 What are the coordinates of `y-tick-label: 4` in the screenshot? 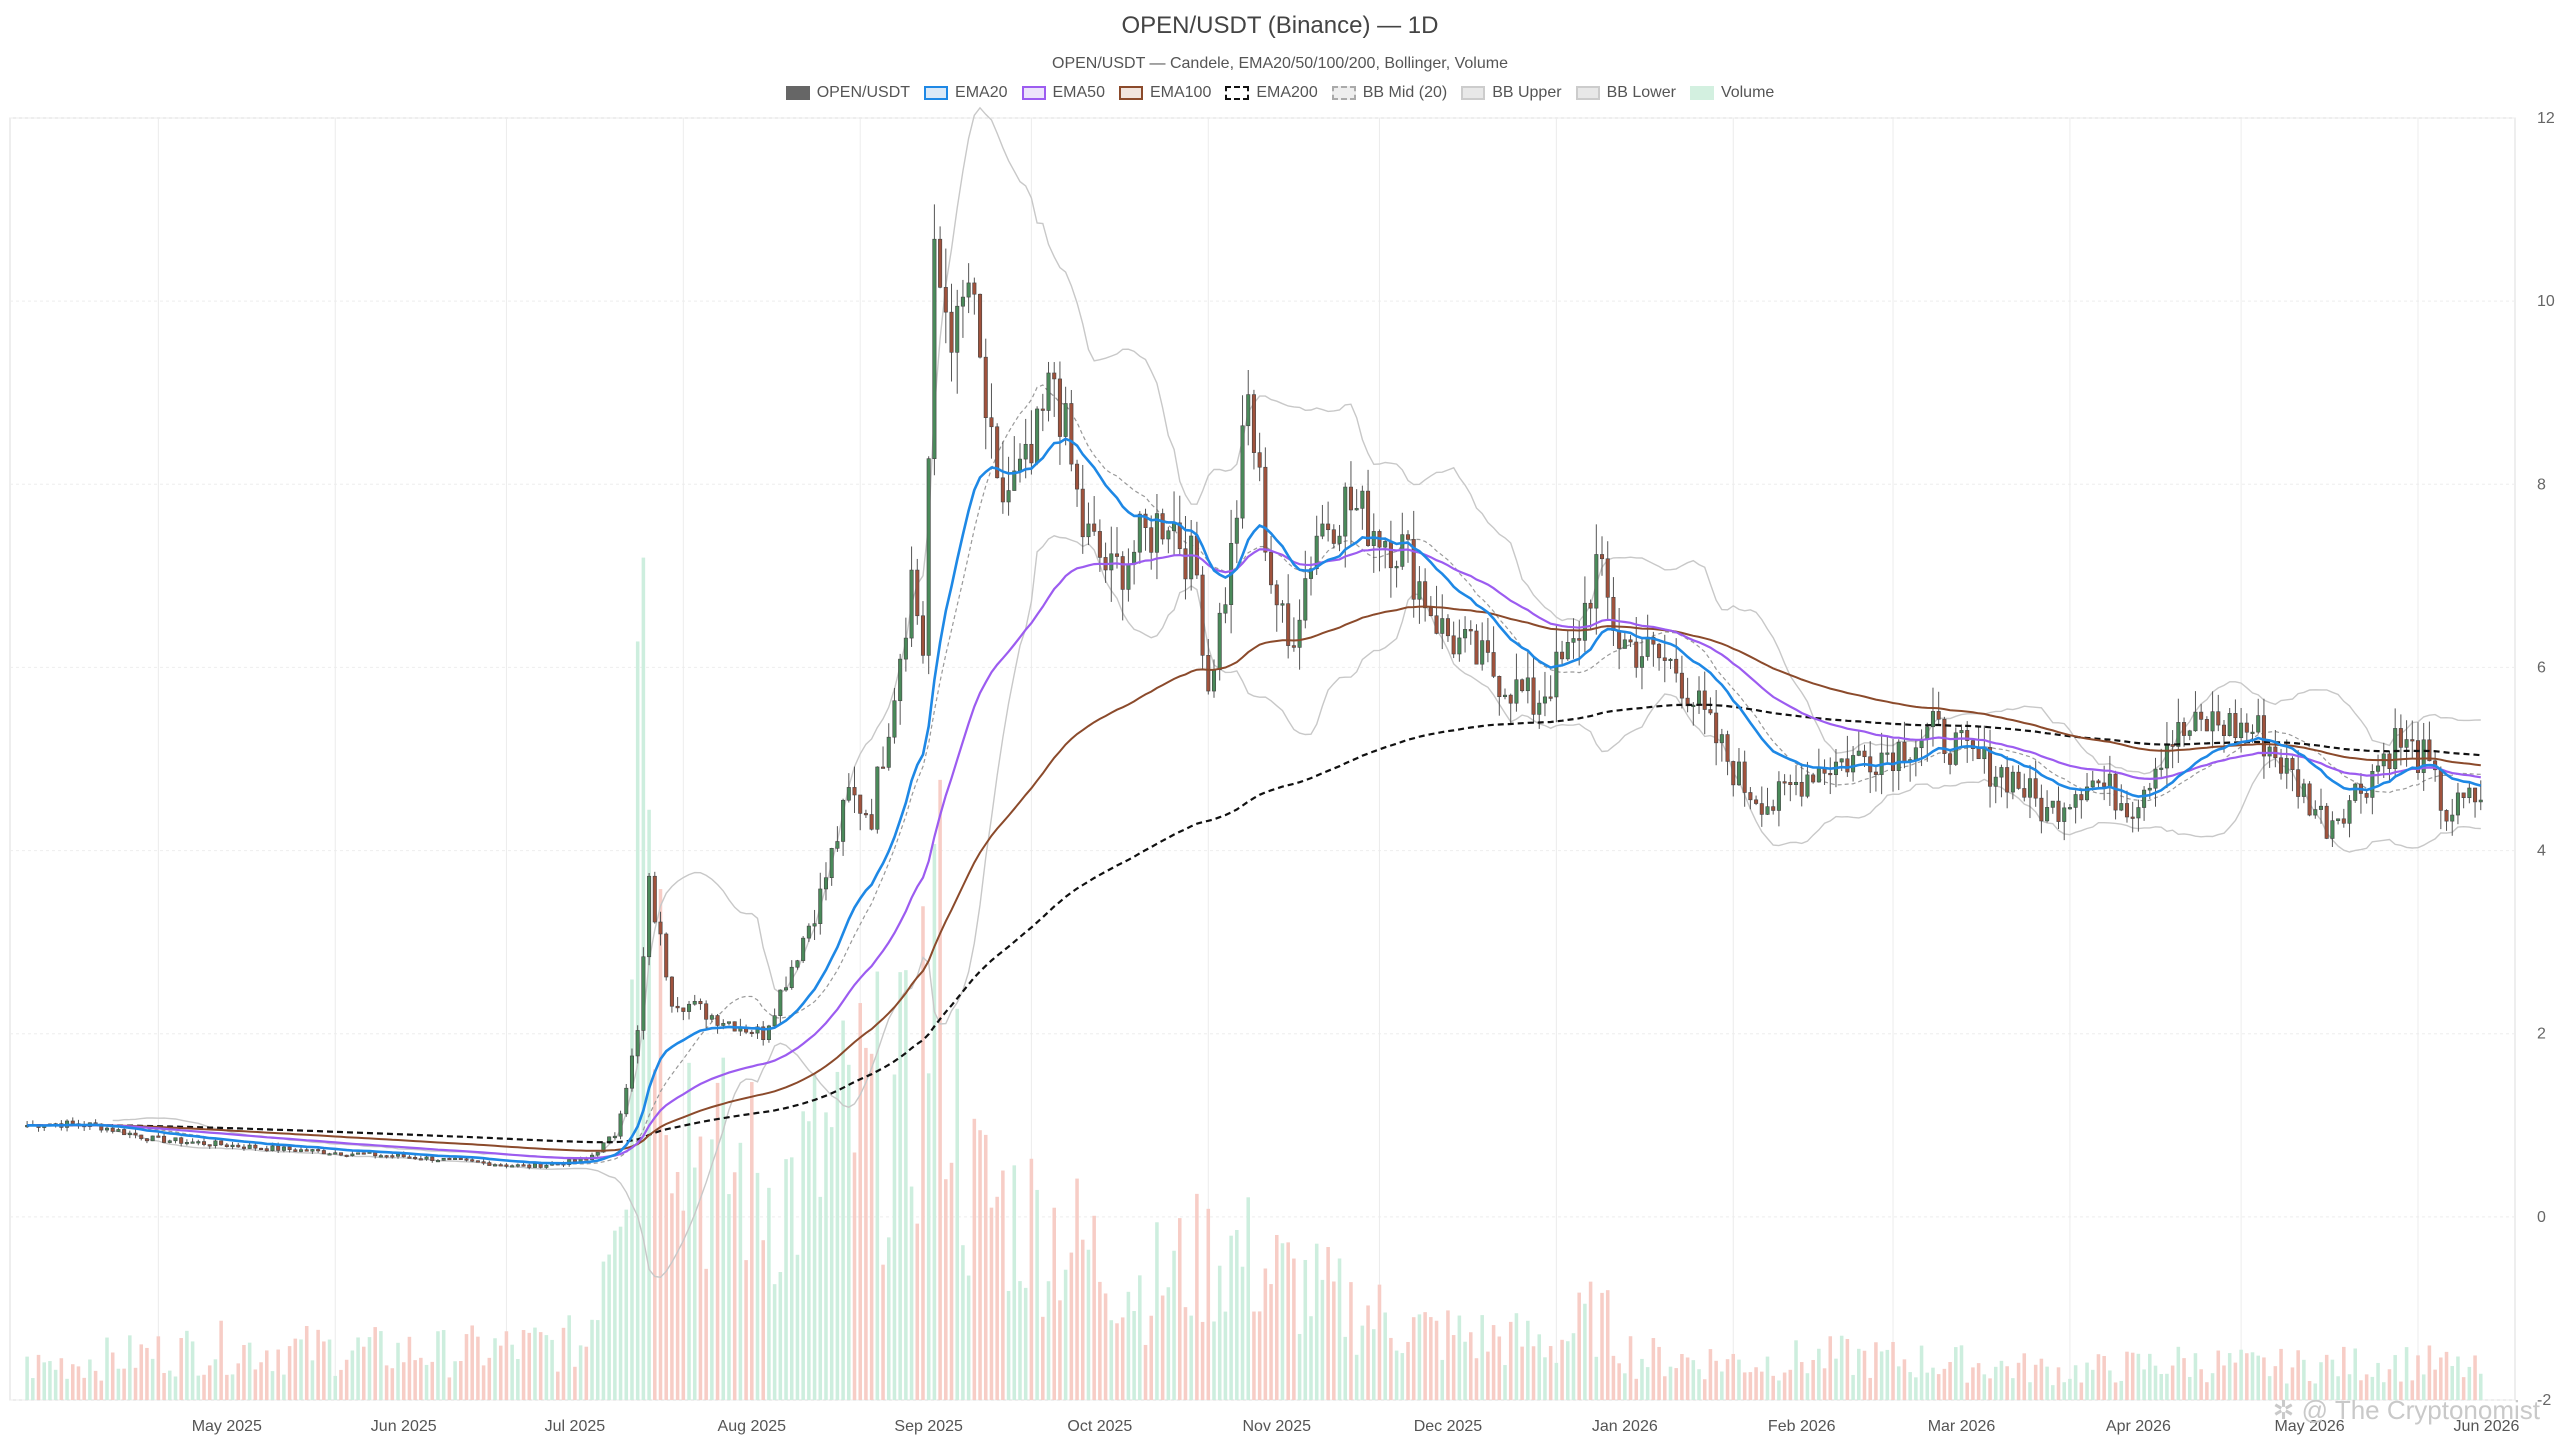 It's located at (2541, 851).